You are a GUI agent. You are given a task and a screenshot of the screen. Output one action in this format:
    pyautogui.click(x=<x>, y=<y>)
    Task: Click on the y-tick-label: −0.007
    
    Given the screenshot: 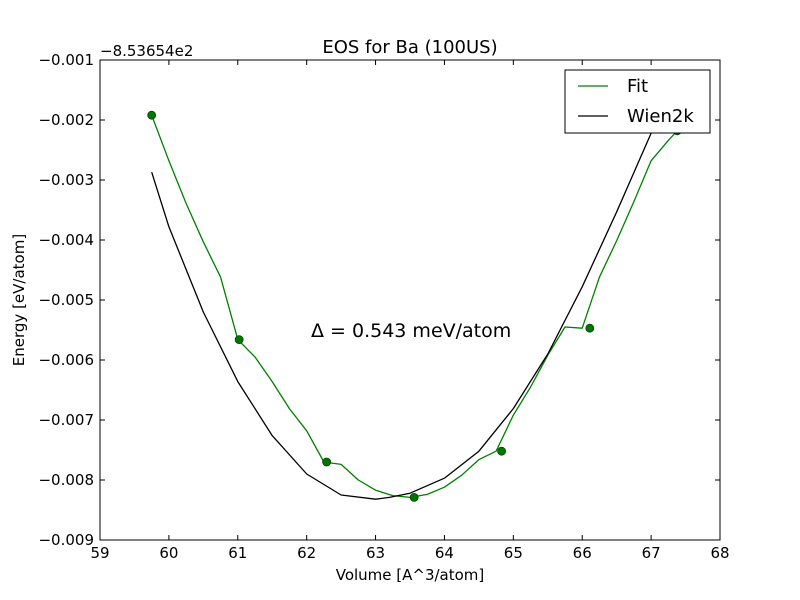 What is the action you would take?
    pyautogui.click(x=66, y=420)
    